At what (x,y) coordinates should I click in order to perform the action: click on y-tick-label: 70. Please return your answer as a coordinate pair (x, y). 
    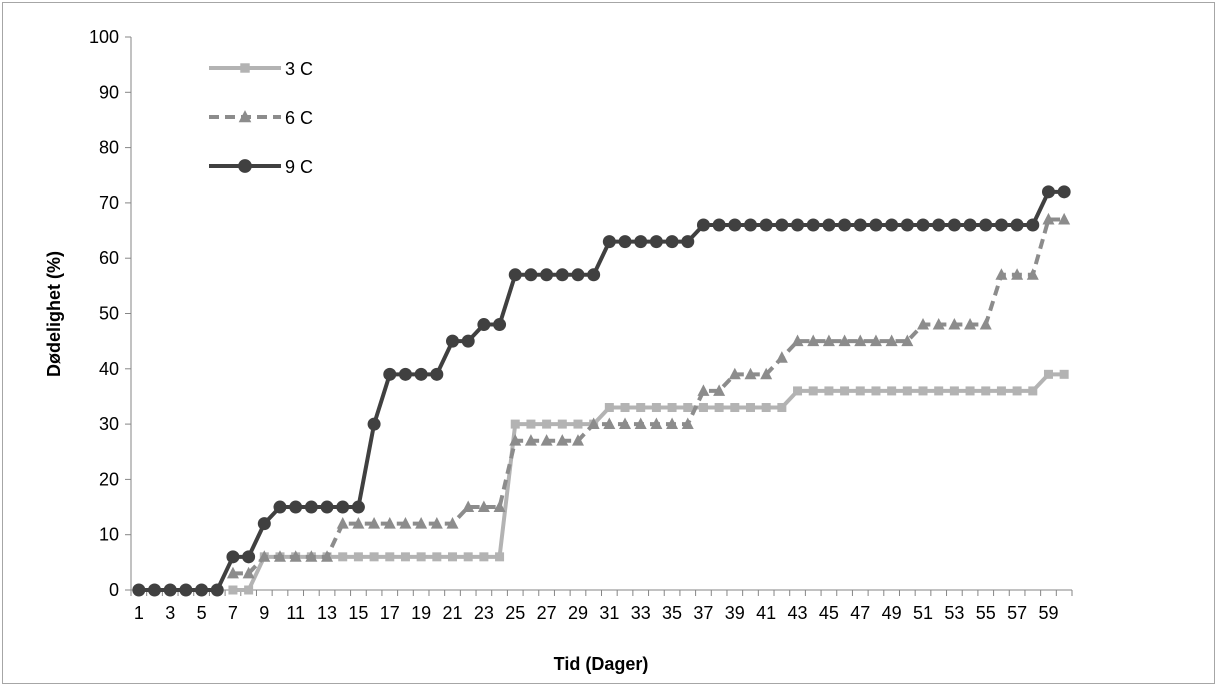
    Looking at the image, I should click on (109, 203).